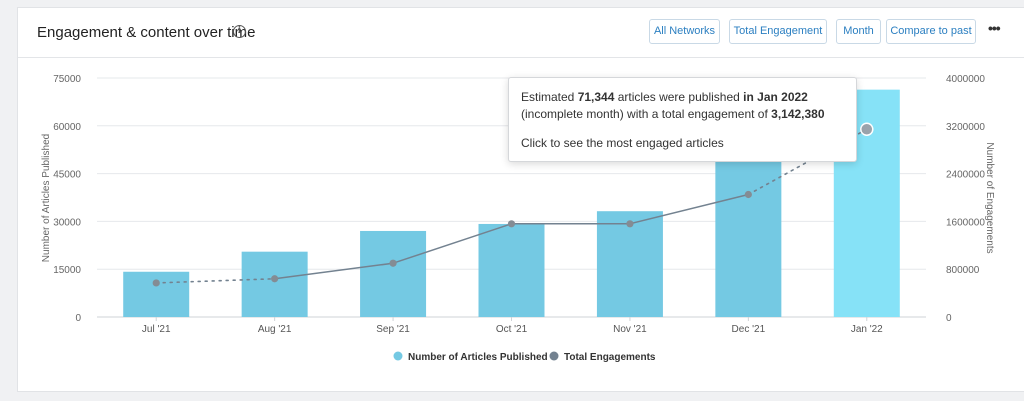  I want to click on legend-label: Number of Articles Published, so click(478, 357).